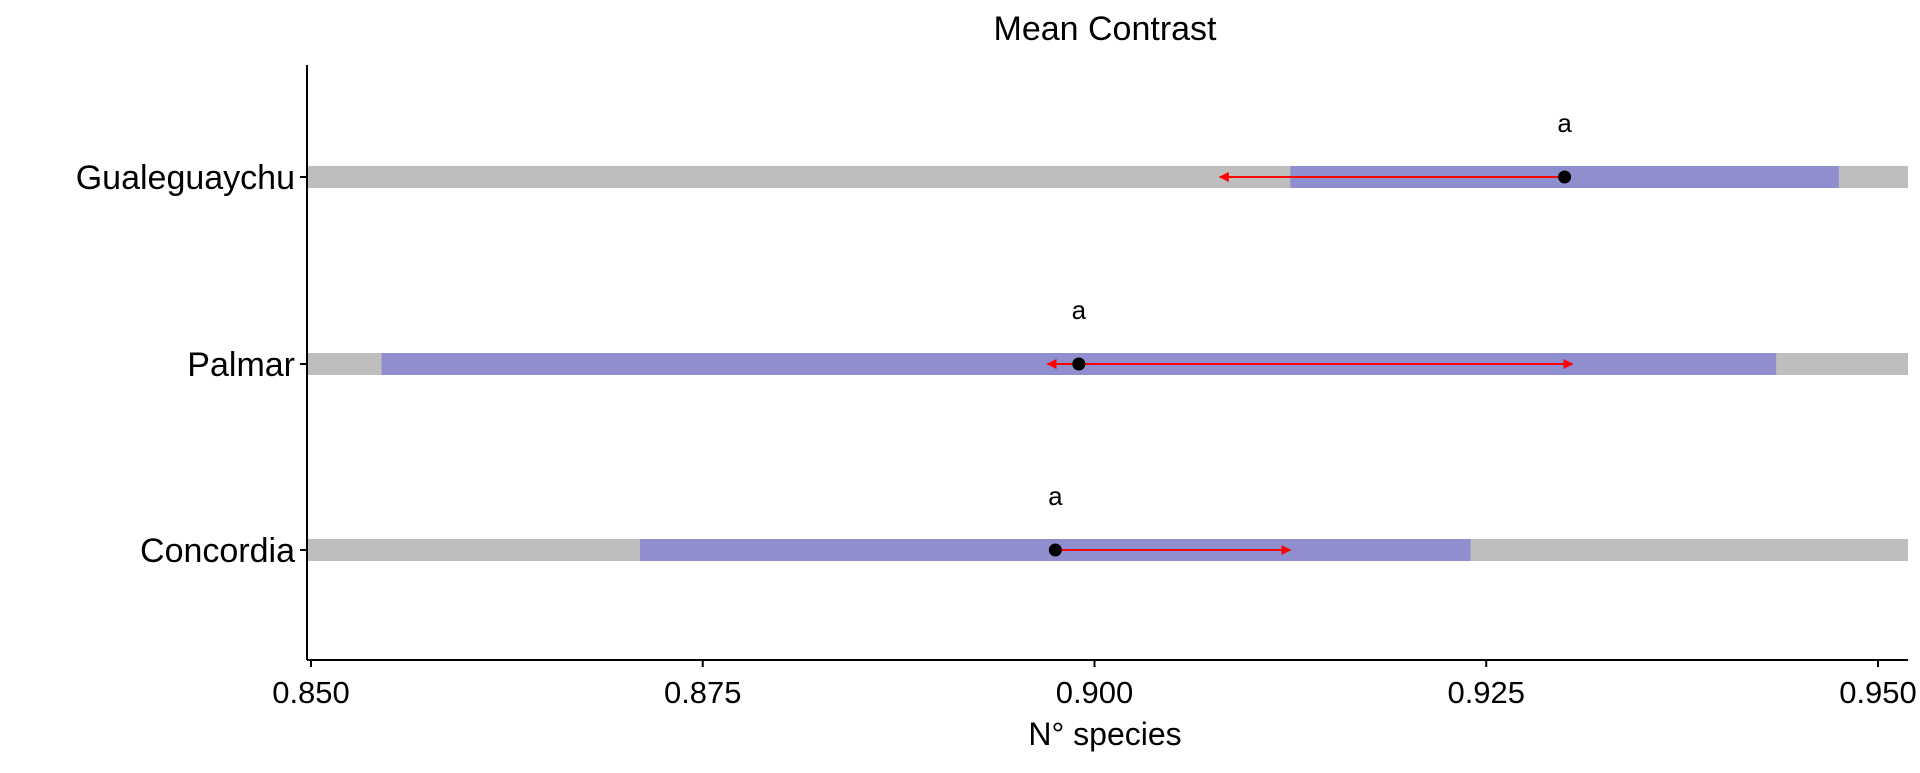 This screenshot has height=773, width=1920. I want to click on point-gualeguaychu, so click(1565, 177).